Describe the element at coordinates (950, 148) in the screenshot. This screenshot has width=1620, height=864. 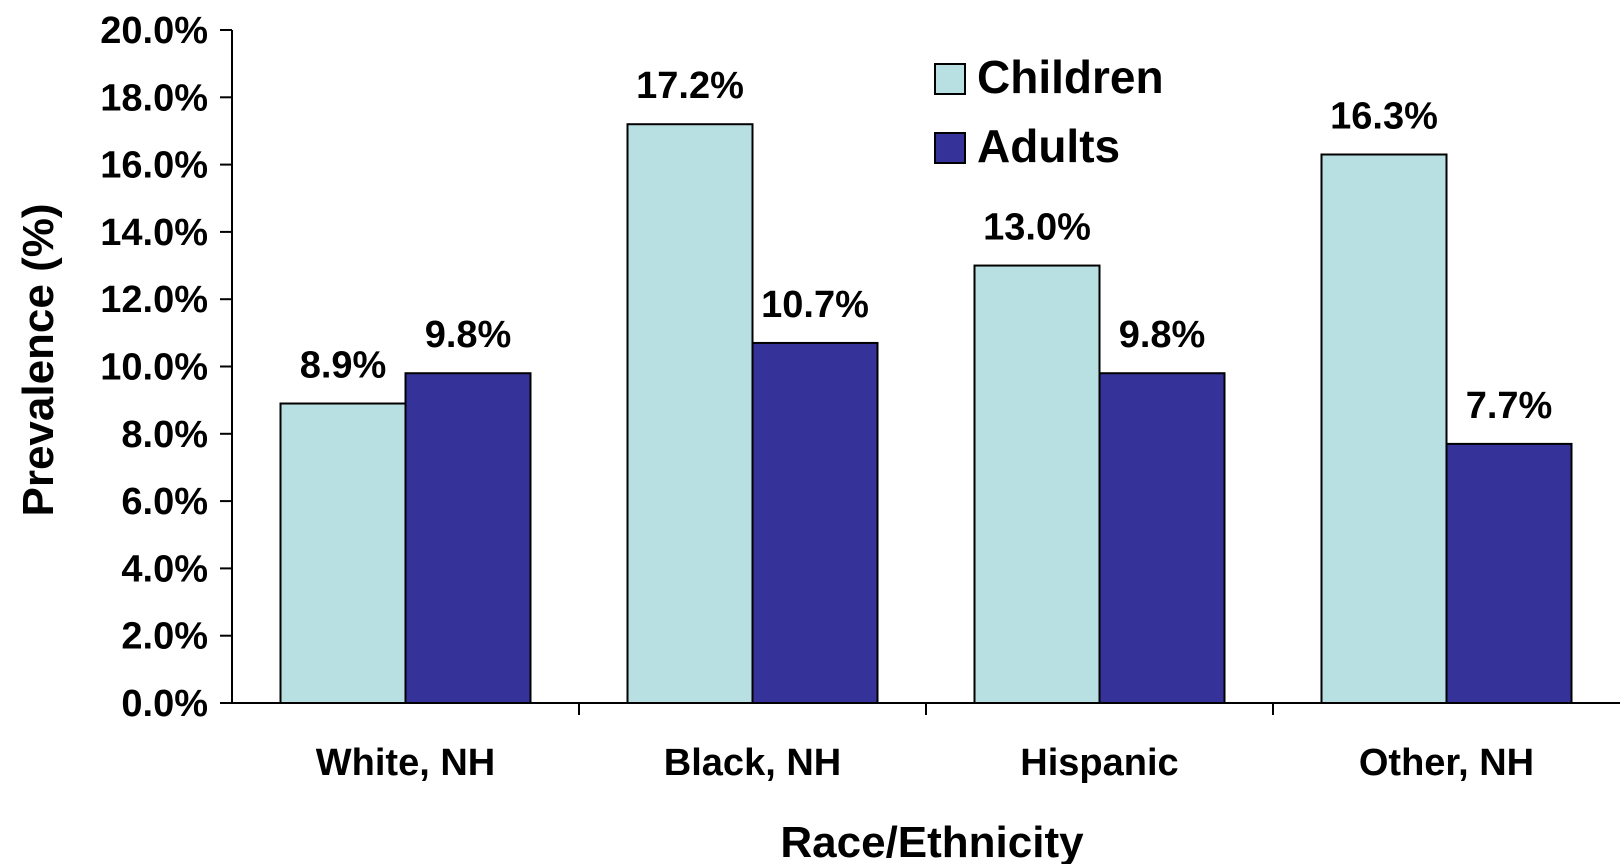
I see `legend-swatch-adults` at that location.